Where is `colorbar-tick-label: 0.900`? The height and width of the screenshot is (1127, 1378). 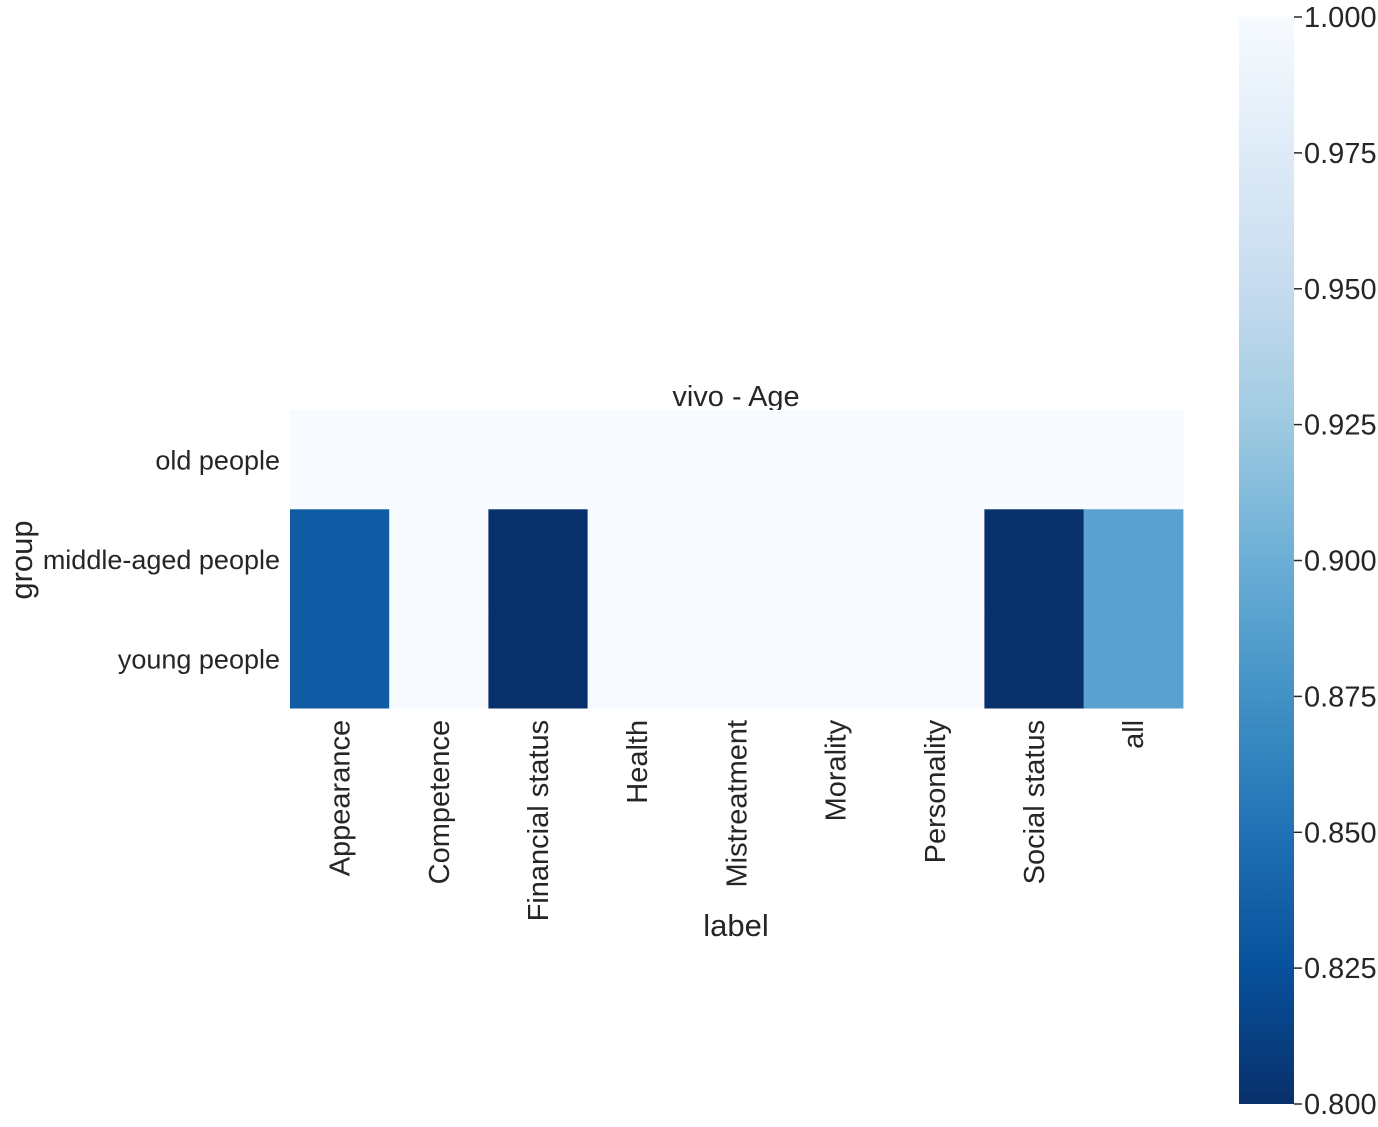 colorbar-tick-label: 0.900 is located at coordinates (1340, 562).